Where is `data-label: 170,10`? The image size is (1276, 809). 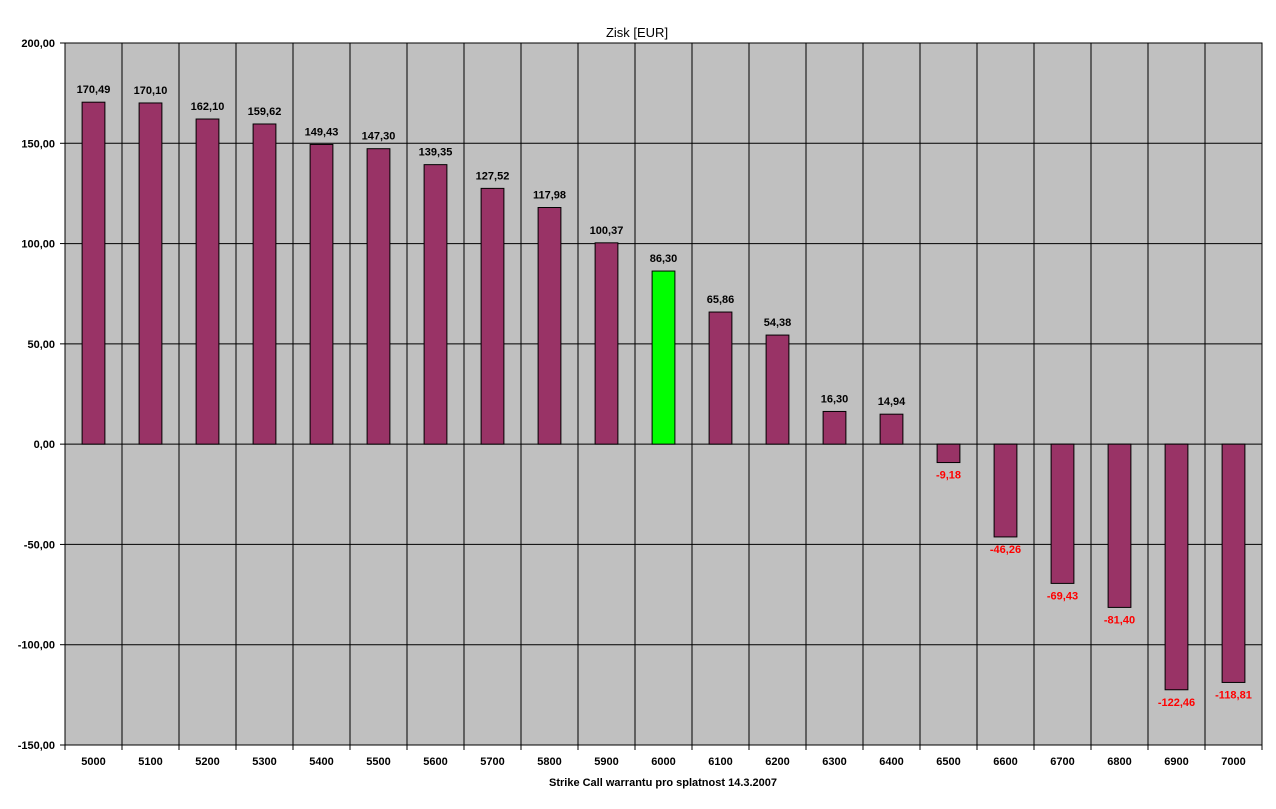 data-label: 170,10 is located at coordinates (151, 91).